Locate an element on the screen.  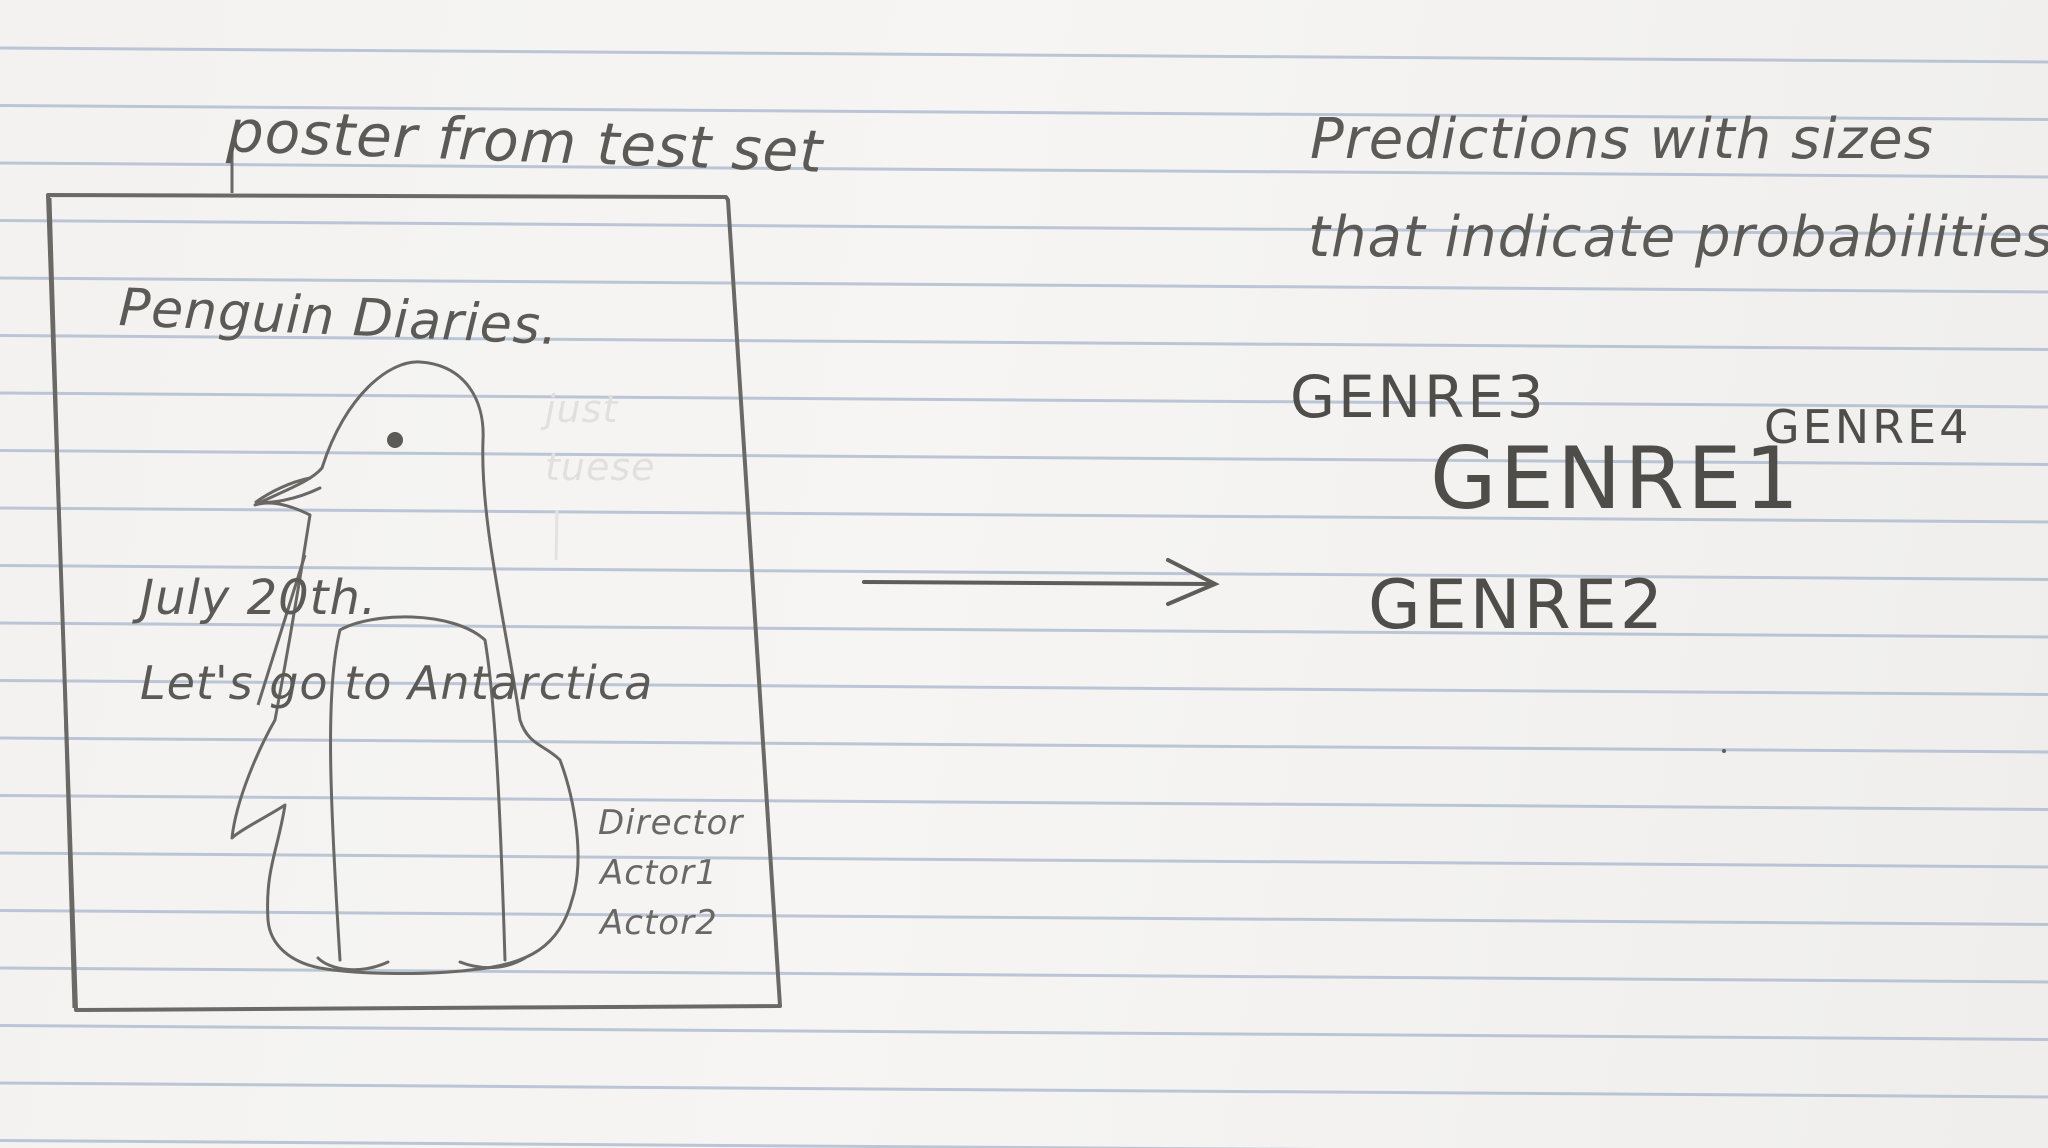
pencil-dot is located at coordinates (1724, 751).